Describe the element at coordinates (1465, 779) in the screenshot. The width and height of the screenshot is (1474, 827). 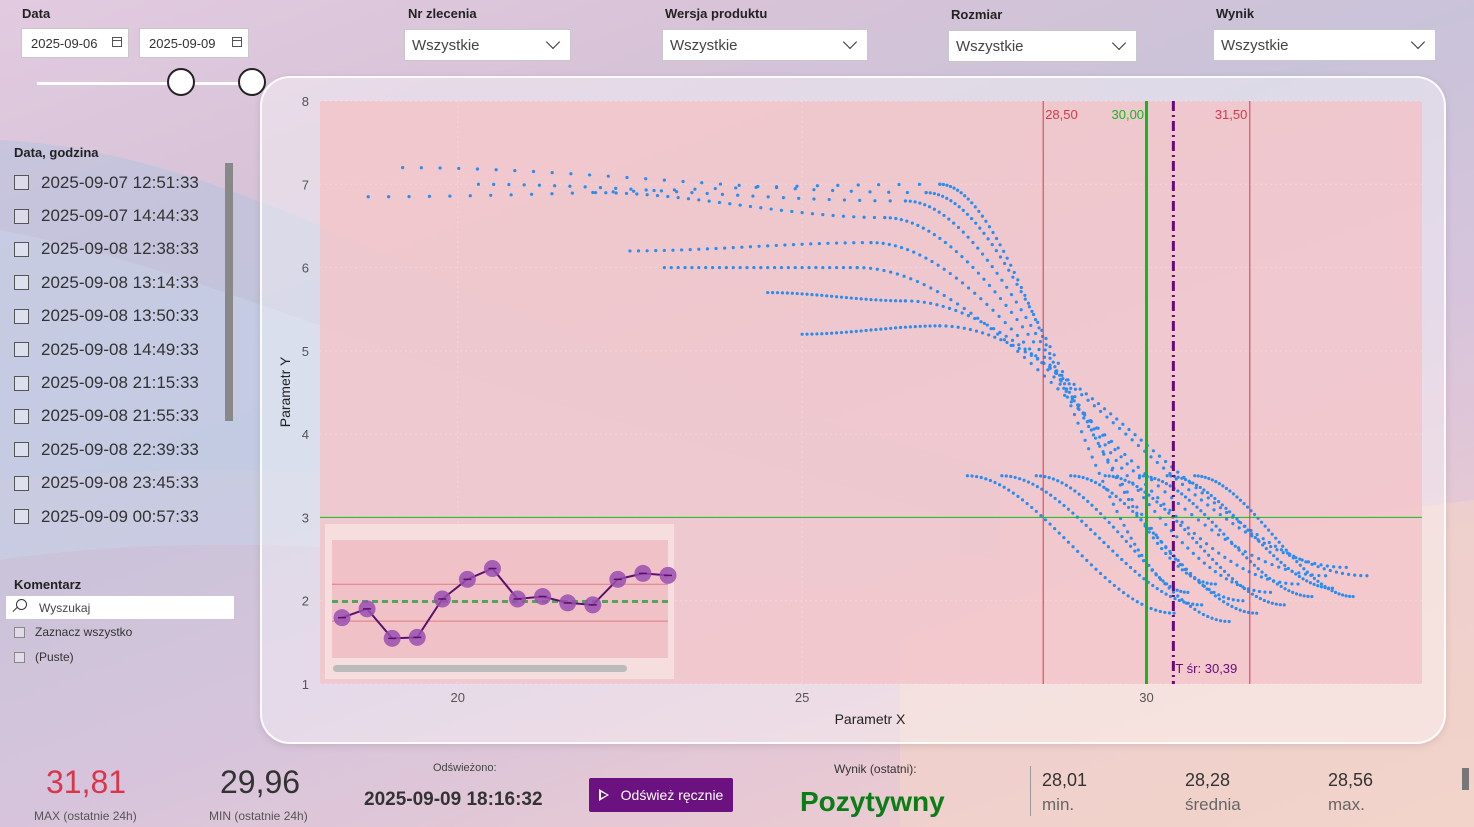
I see `page-scrollbar` at that location.